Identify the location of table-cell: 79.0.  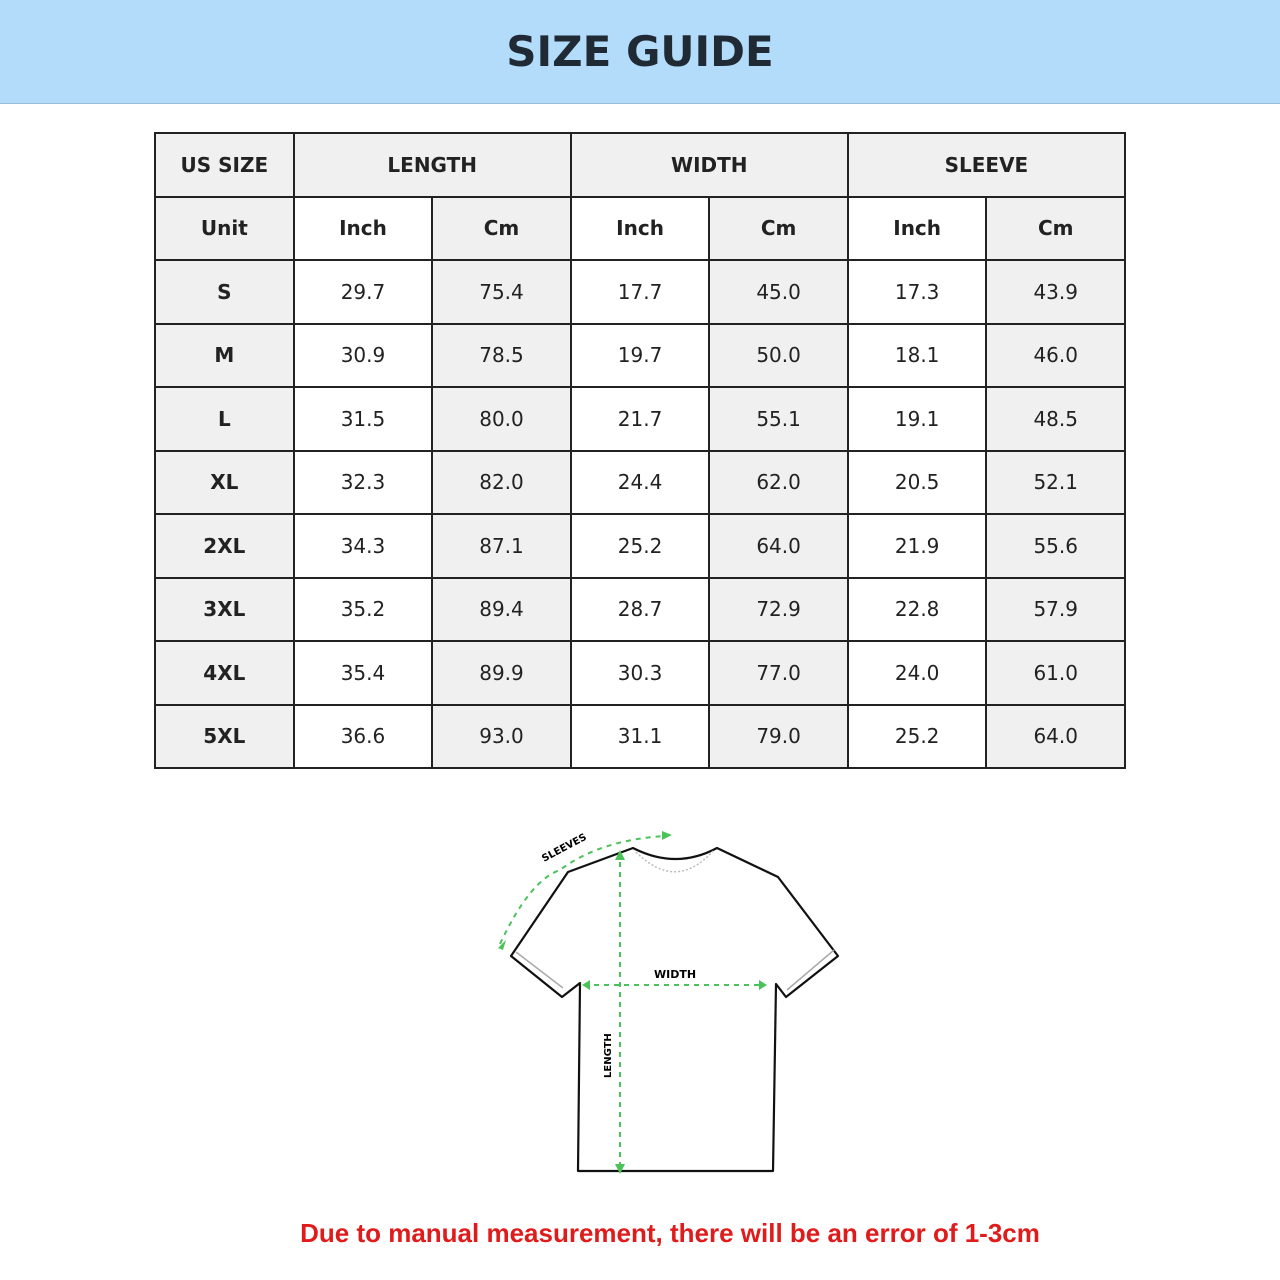
(778, 736).